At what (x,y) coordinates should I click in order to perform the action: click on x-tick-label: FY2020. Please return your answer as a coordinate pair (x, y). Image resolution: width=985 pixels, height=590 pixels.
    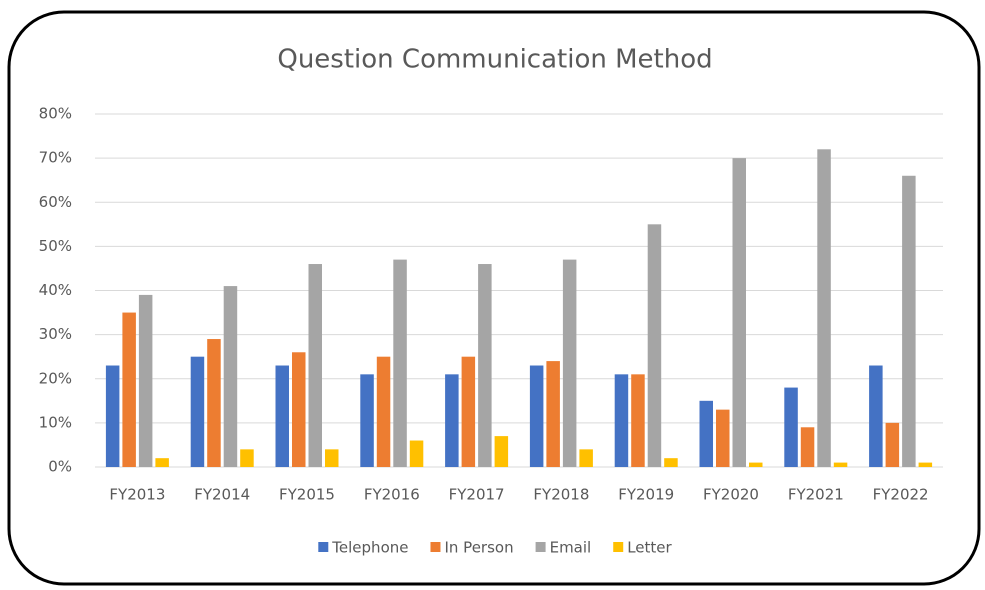
    Looking at the image, I should click on (731, 495).